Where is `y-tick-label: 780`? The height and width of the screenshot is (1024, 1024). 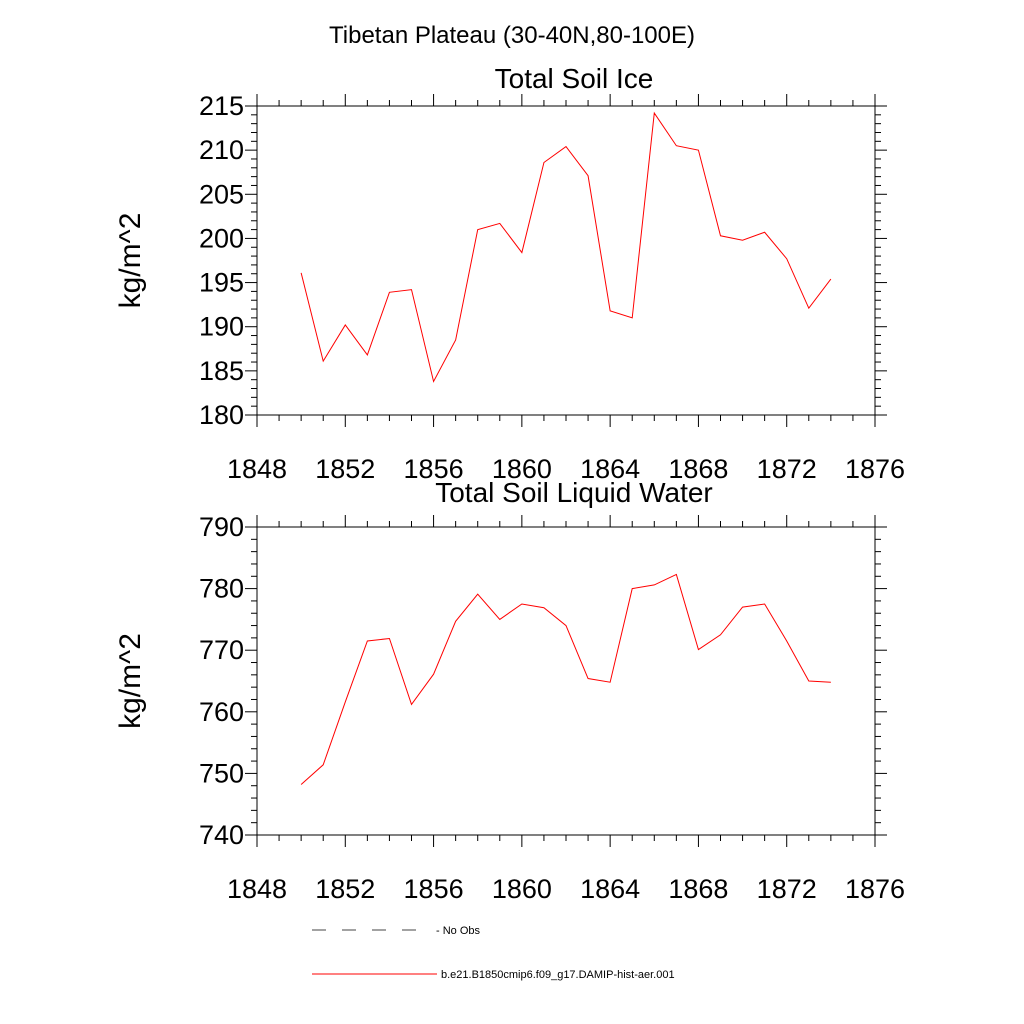 y-tick-label: 780 is located at coordinates (221, 589).